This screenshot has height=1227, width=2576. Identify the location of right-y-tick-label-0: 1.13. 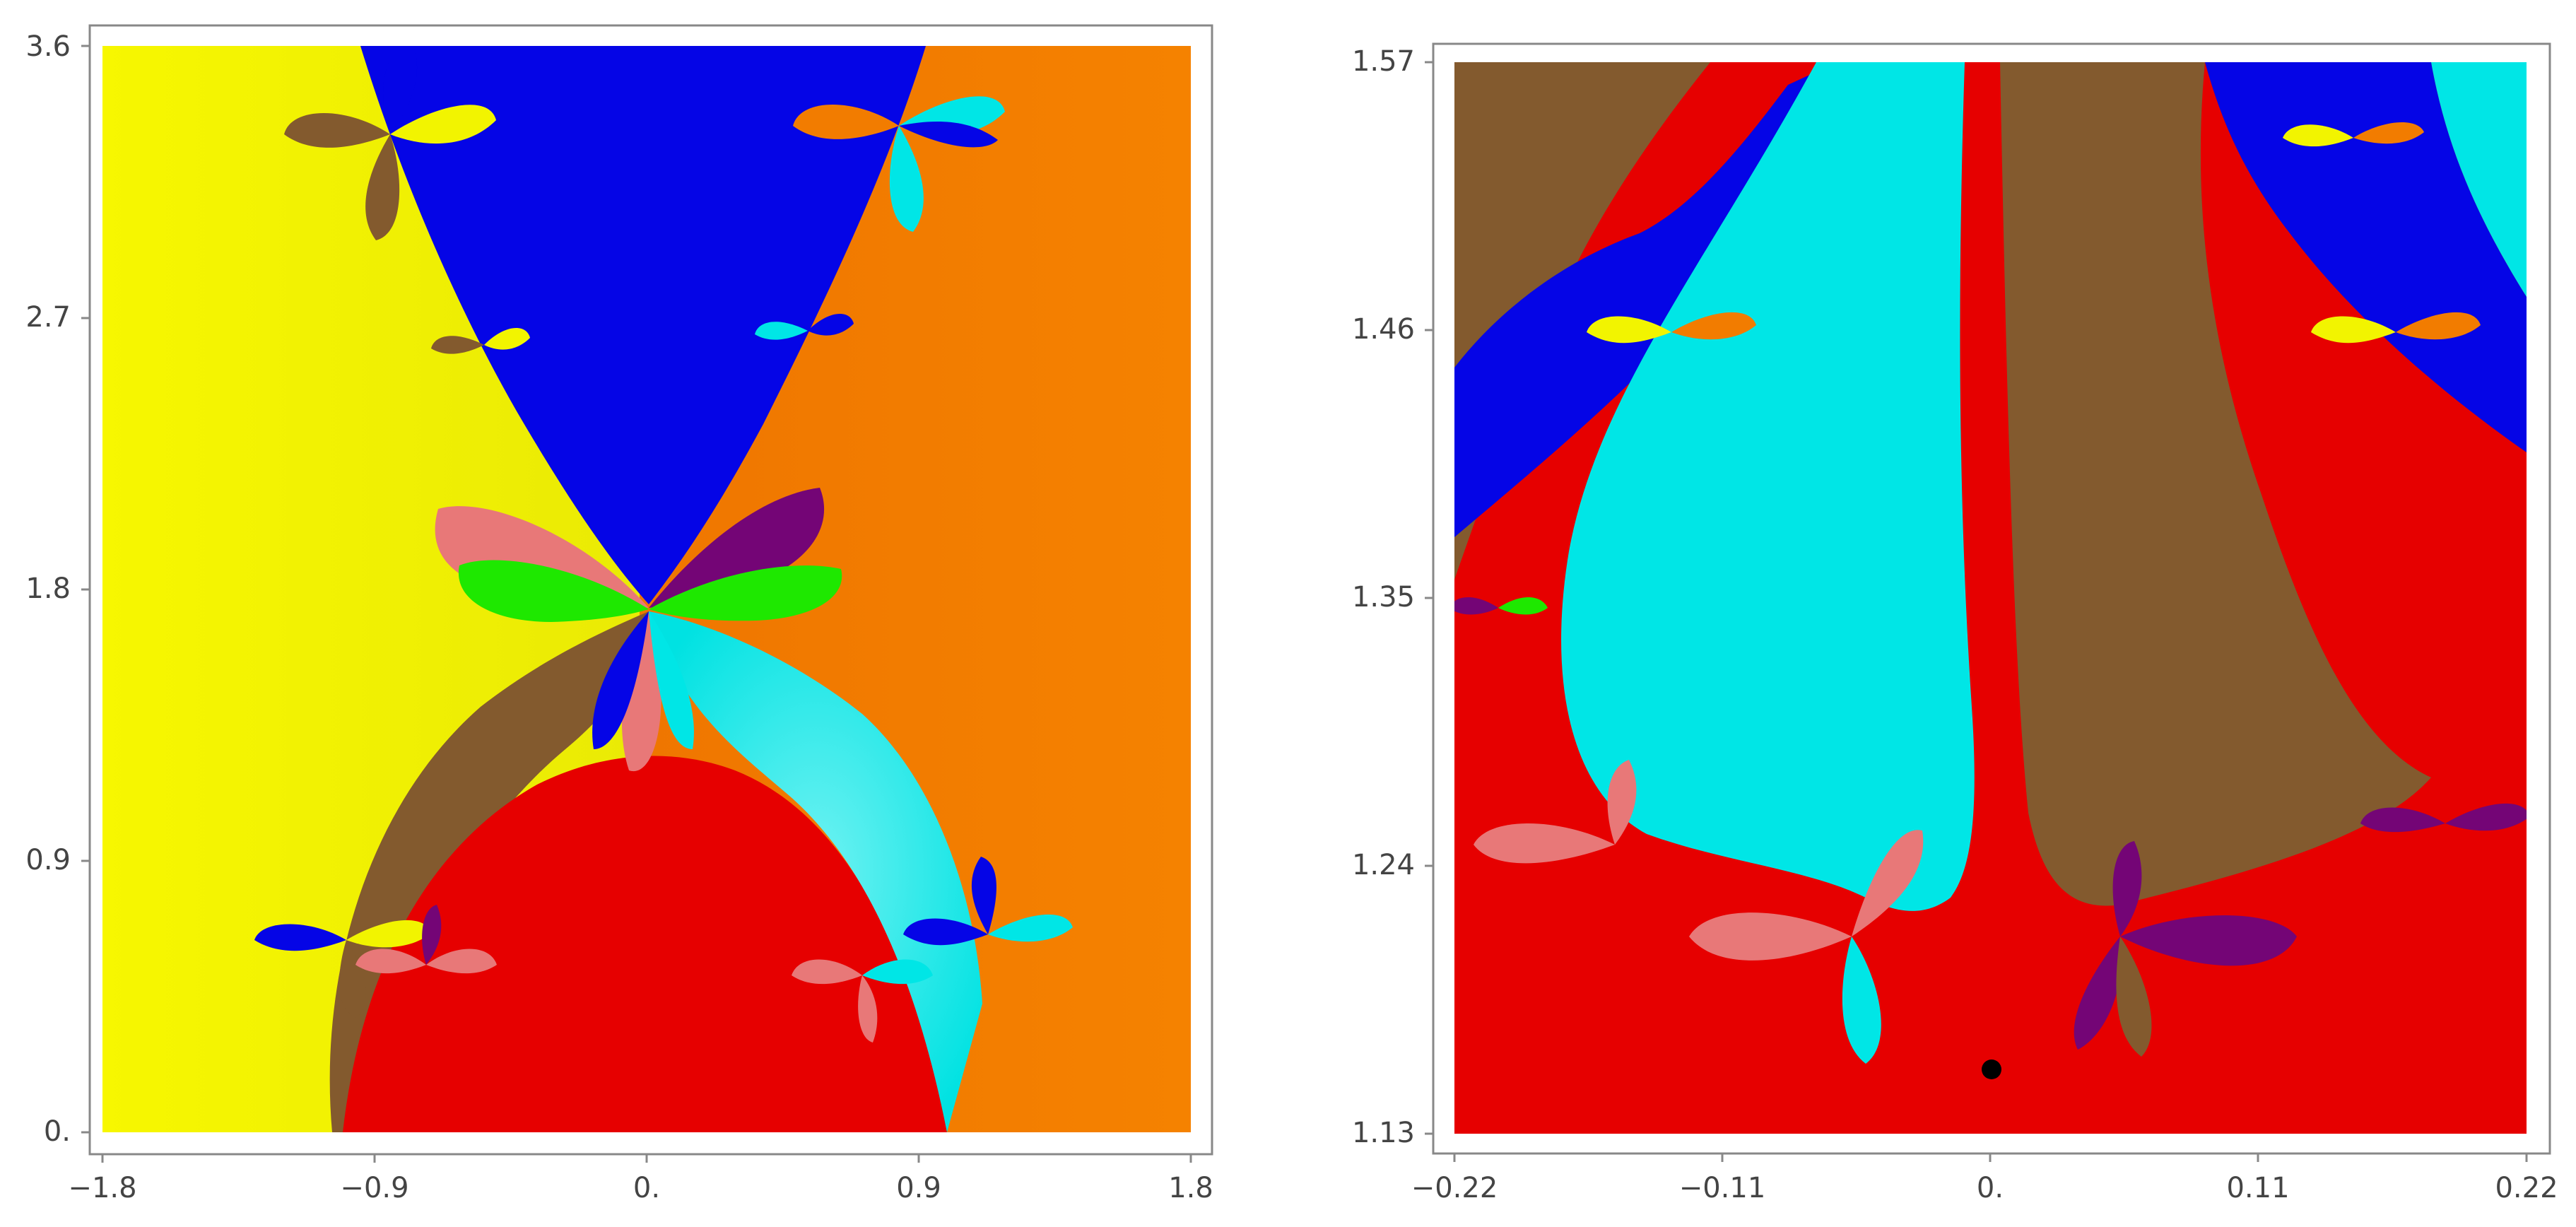
(1383, 1133).